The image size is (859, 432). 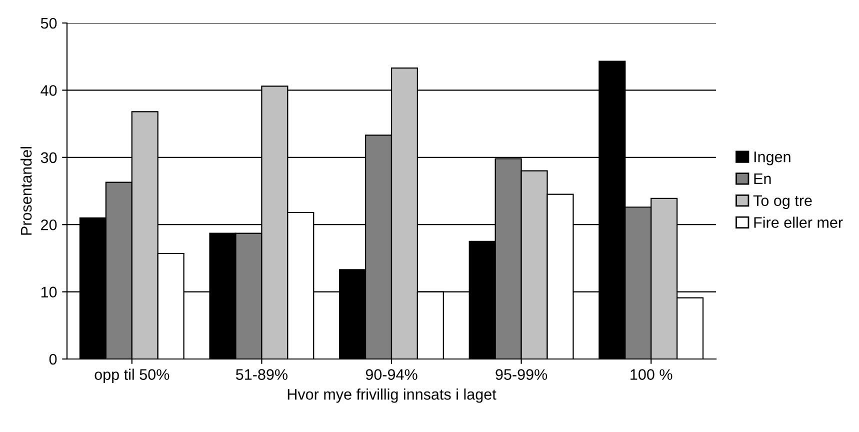 I want to click on x-tick-label: 95-99%, so click(x=522, y=374).